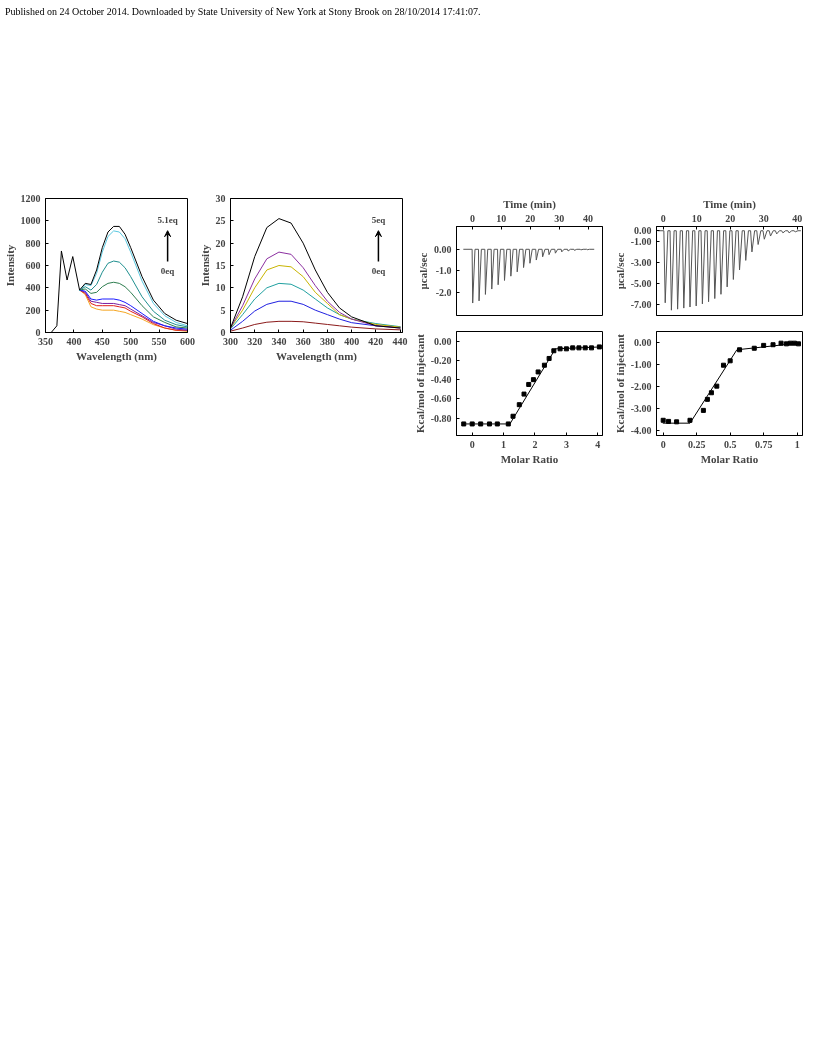 This screenshot has height=1056, width=816. Describe the element at coordinates (696, 444) in the screenshot. I see `x-tick-label: 0.25` at that location.